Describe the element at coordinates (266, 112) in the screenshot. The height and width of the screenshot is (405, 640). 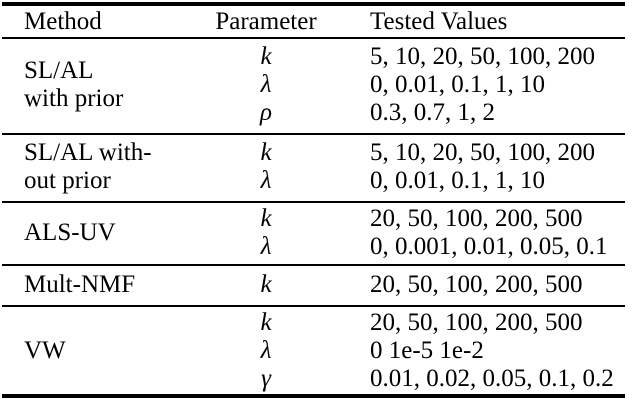
I see `param-symbol: ρ` at that location.